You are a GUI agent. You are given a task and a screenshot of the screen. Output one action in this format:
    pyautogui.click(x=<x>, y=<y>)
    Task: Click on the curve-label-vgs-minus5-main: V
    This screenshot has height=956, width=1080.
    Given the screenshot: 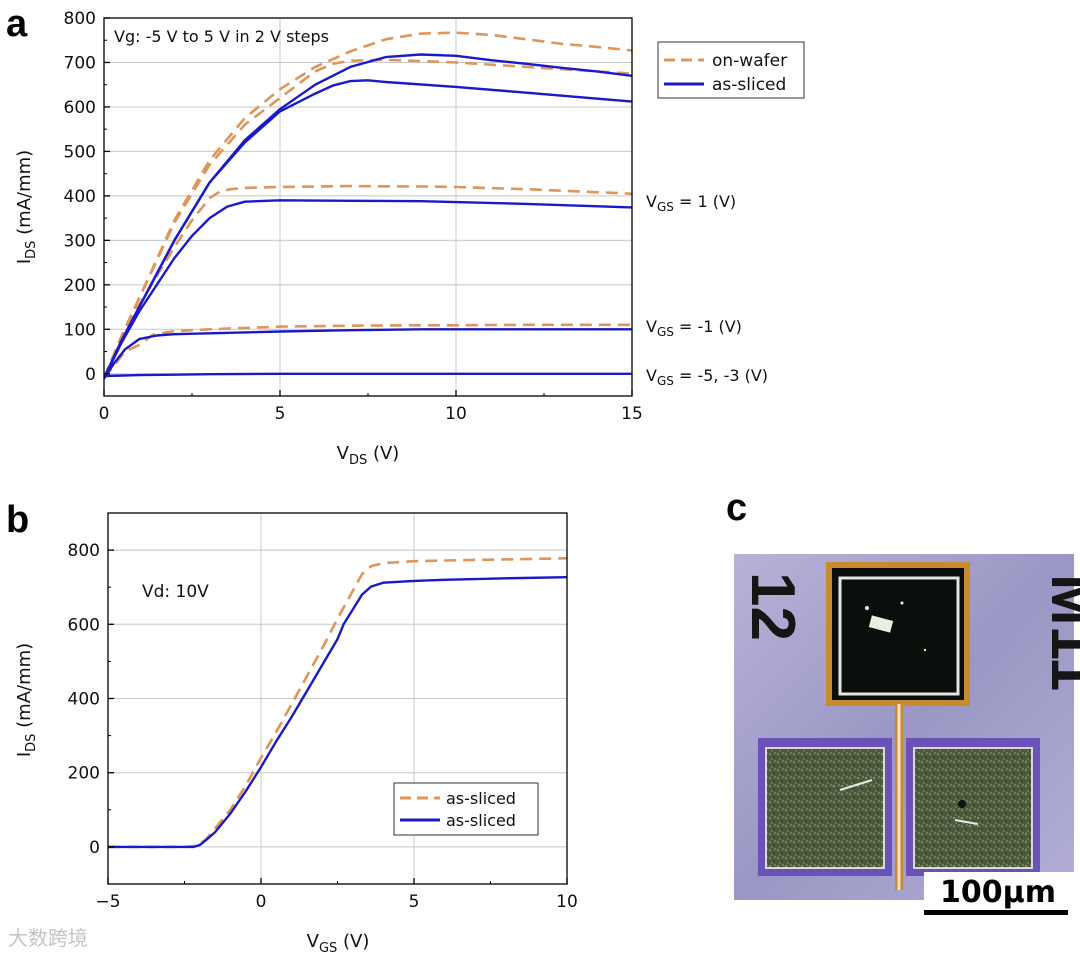 What is the action you would take?
    pyautogui.click(x=651, y=375)
    